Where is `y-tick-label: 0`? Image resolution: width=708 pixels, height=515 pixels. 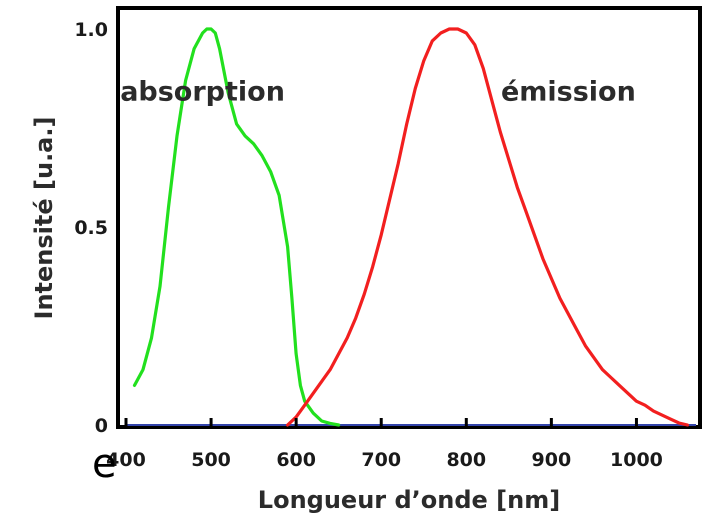 y-tick-label: 0 is located at coordinates (101, 426).